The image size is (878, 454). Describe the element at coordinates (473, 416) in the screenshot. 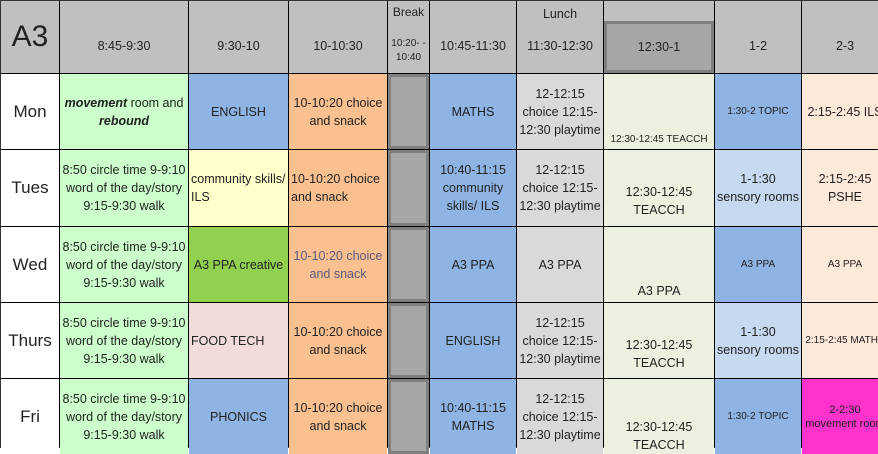

I see `cell: 10:40-11:15 MATHS` at that location.